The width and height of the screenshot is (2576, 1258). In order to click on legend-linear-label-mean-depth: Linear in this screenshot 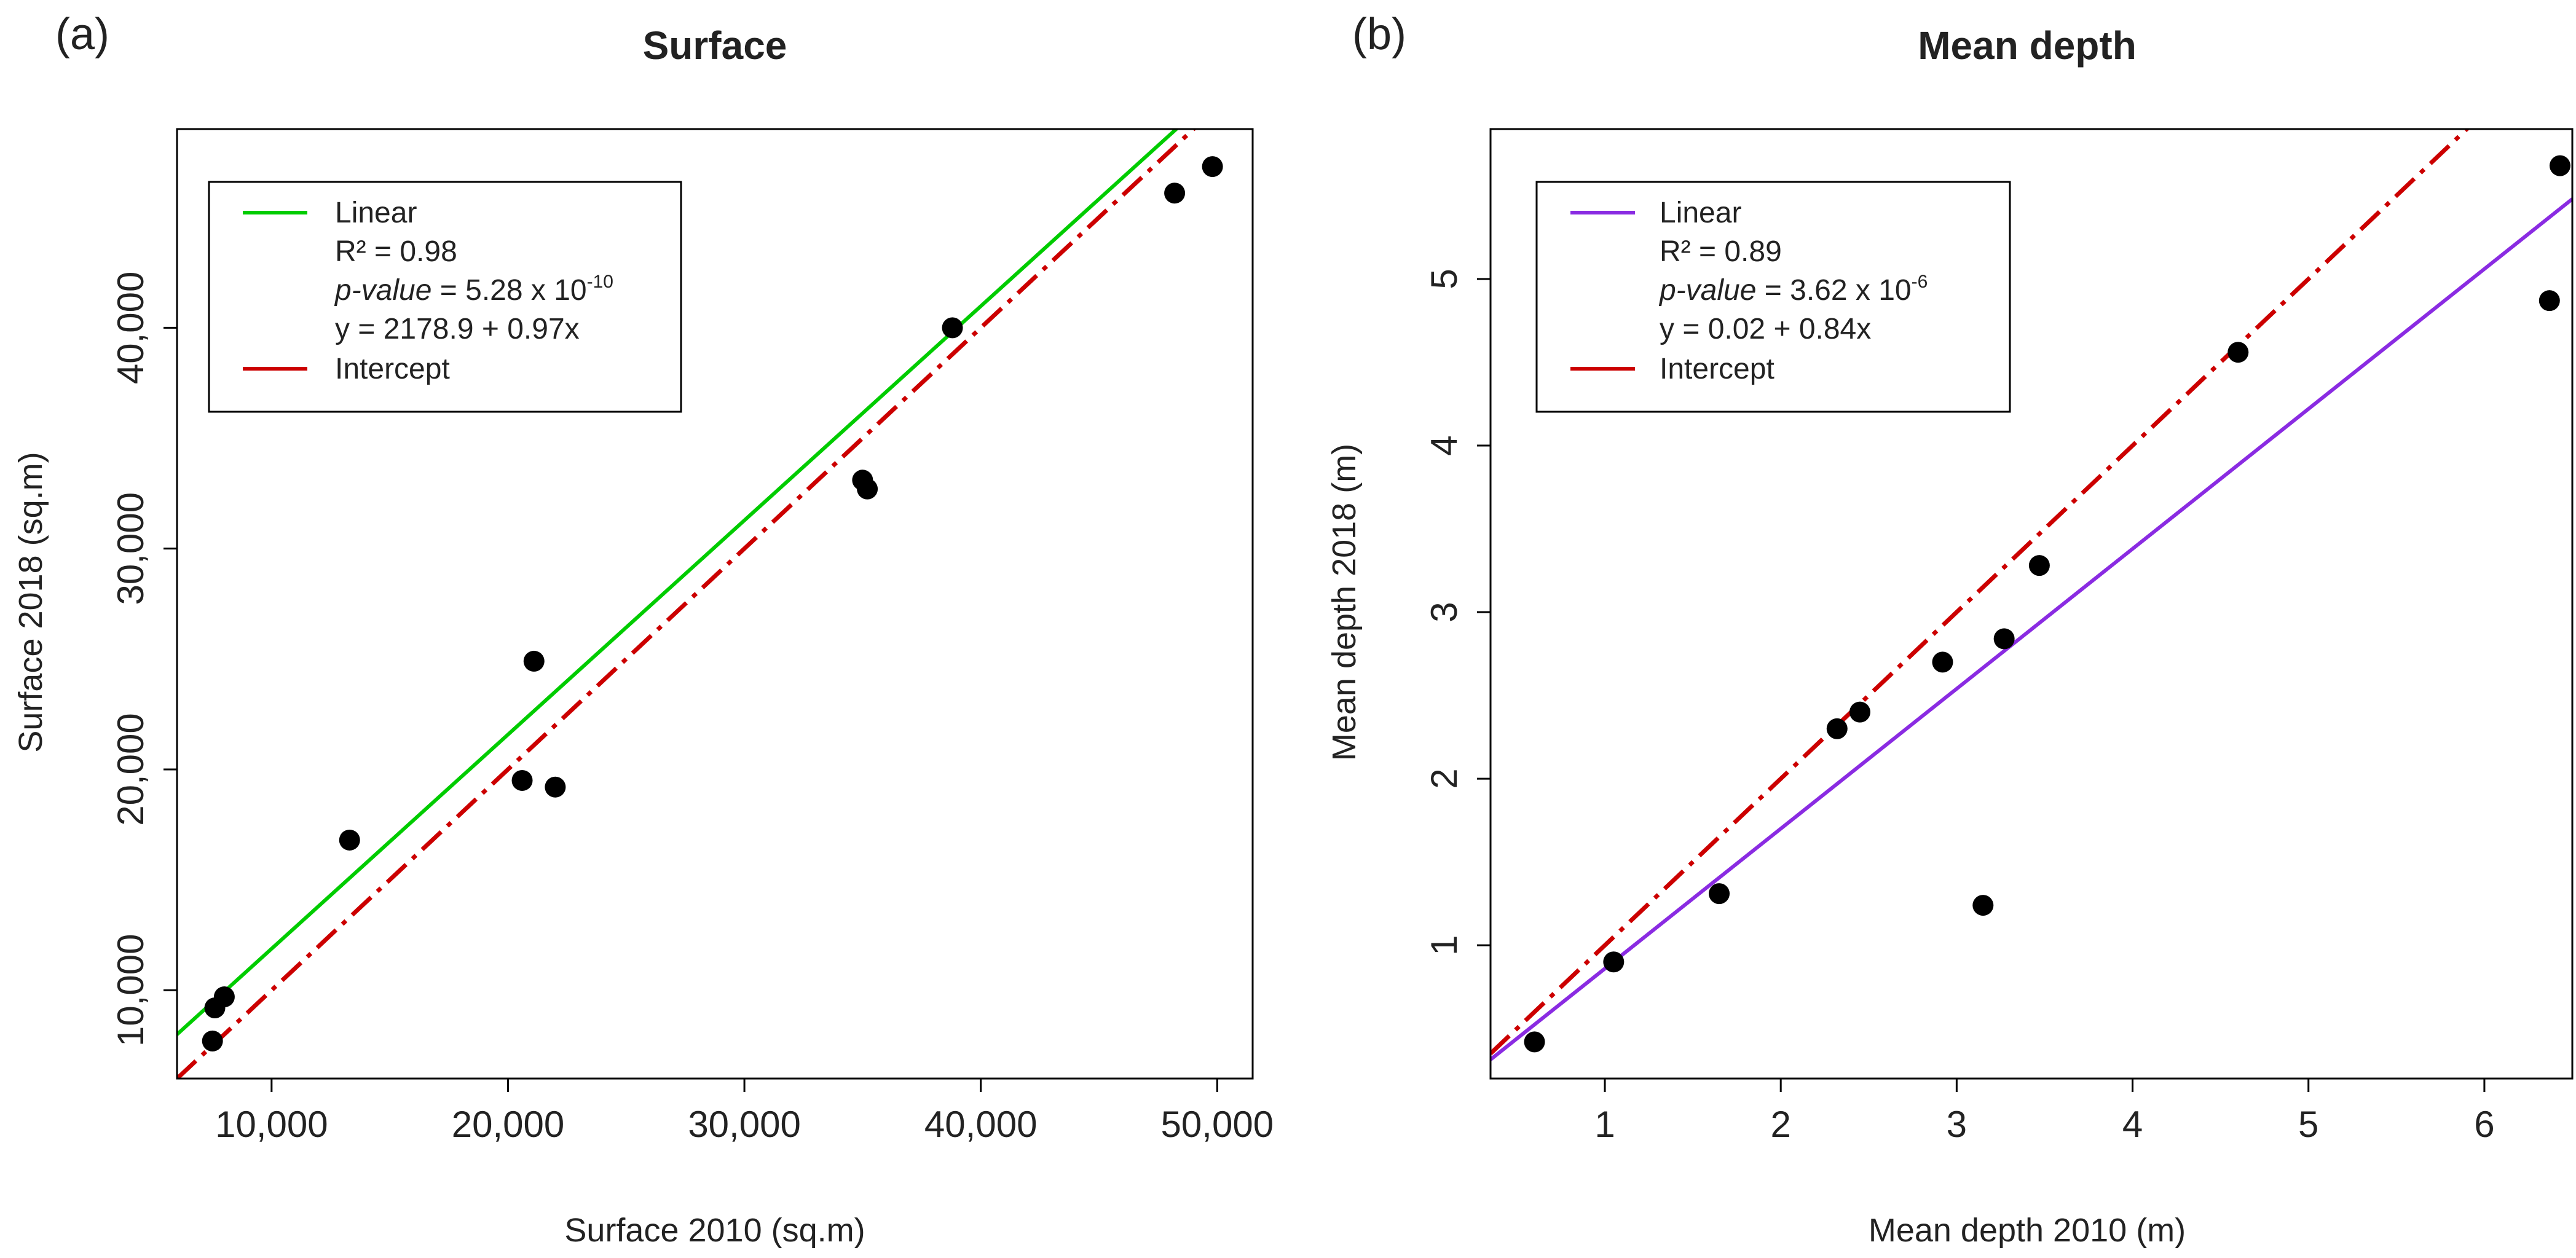, I will do `click(1701, 213)`.